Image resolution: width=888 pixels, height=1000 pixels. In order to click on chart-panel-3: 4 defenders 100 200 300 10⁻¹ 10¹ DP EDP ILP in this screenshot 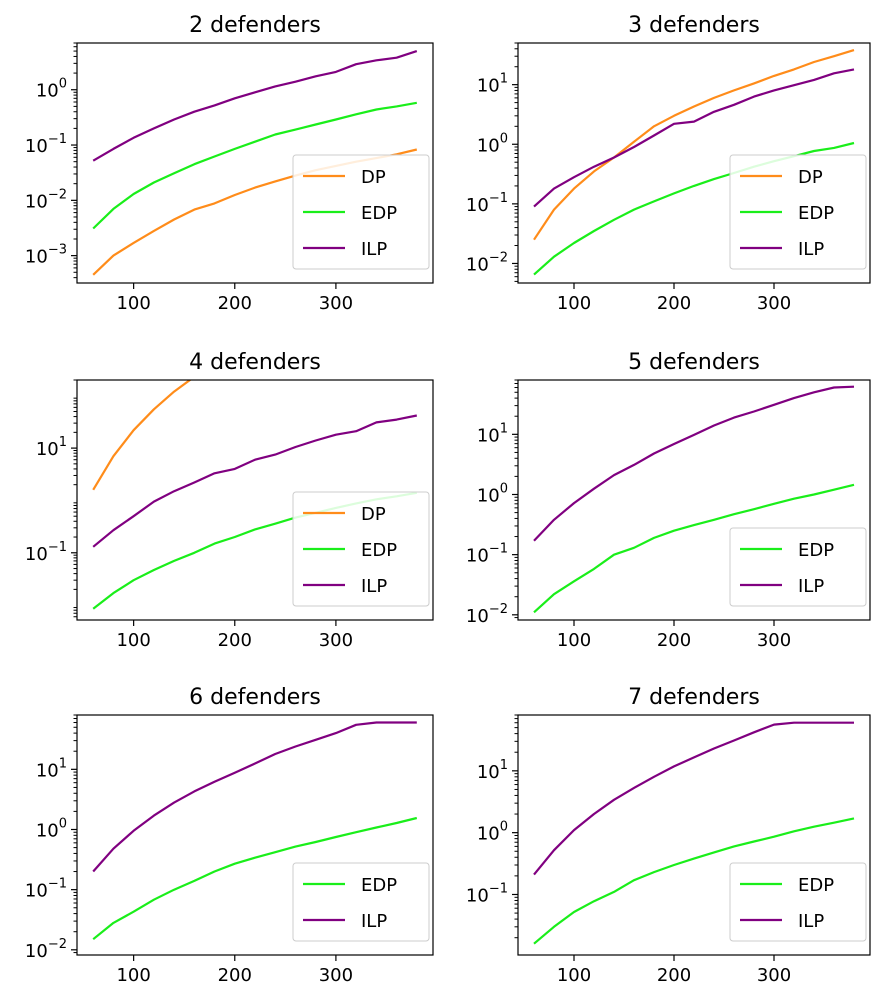, I will do `click(229, 500)`.